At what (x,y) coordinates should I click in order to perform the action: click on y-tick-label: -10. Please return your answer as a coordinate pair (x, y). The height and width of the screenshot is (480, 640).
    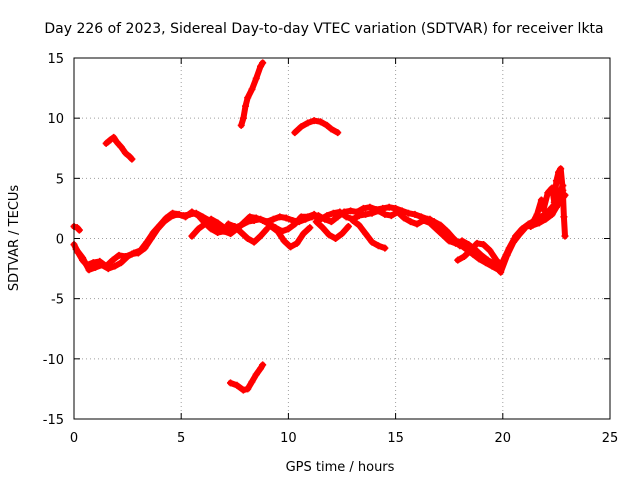
    Looking at the image, I should click on (53, 360).